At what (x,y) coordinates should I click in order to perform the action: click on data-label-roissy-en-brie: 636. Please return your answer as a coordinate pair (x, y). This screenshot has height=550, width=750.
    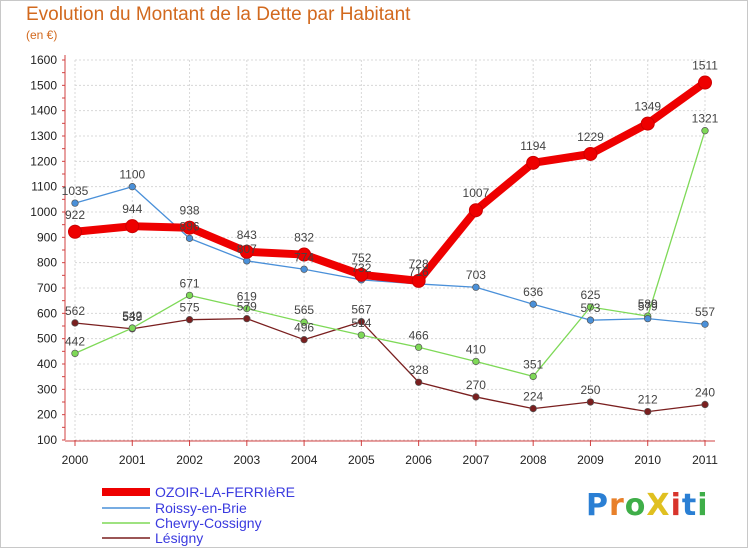
    Looking at the image, I should click on (533, 292).